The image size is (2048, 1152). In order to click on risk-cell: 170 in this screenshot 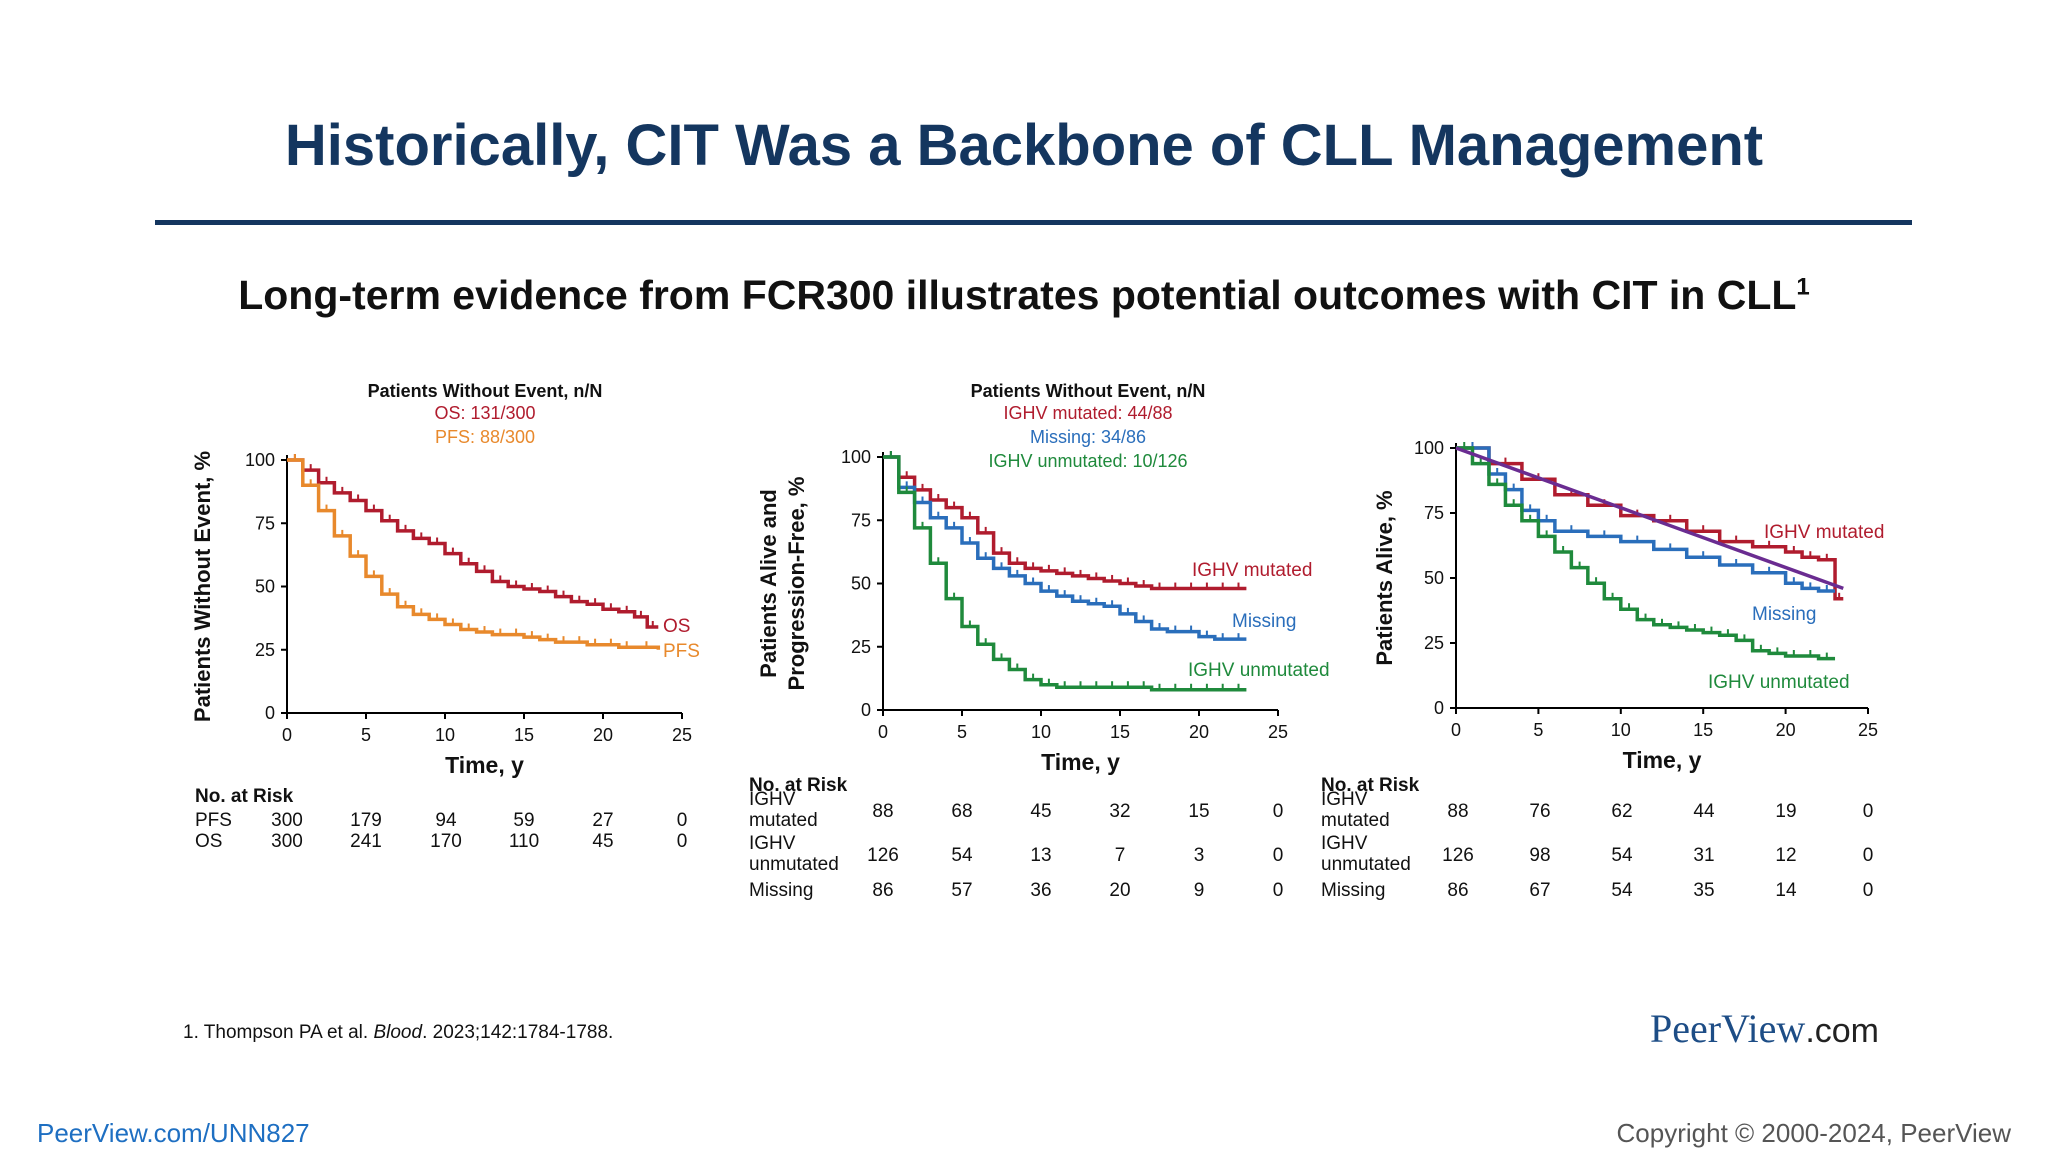, I will do `click(446, 841)`.